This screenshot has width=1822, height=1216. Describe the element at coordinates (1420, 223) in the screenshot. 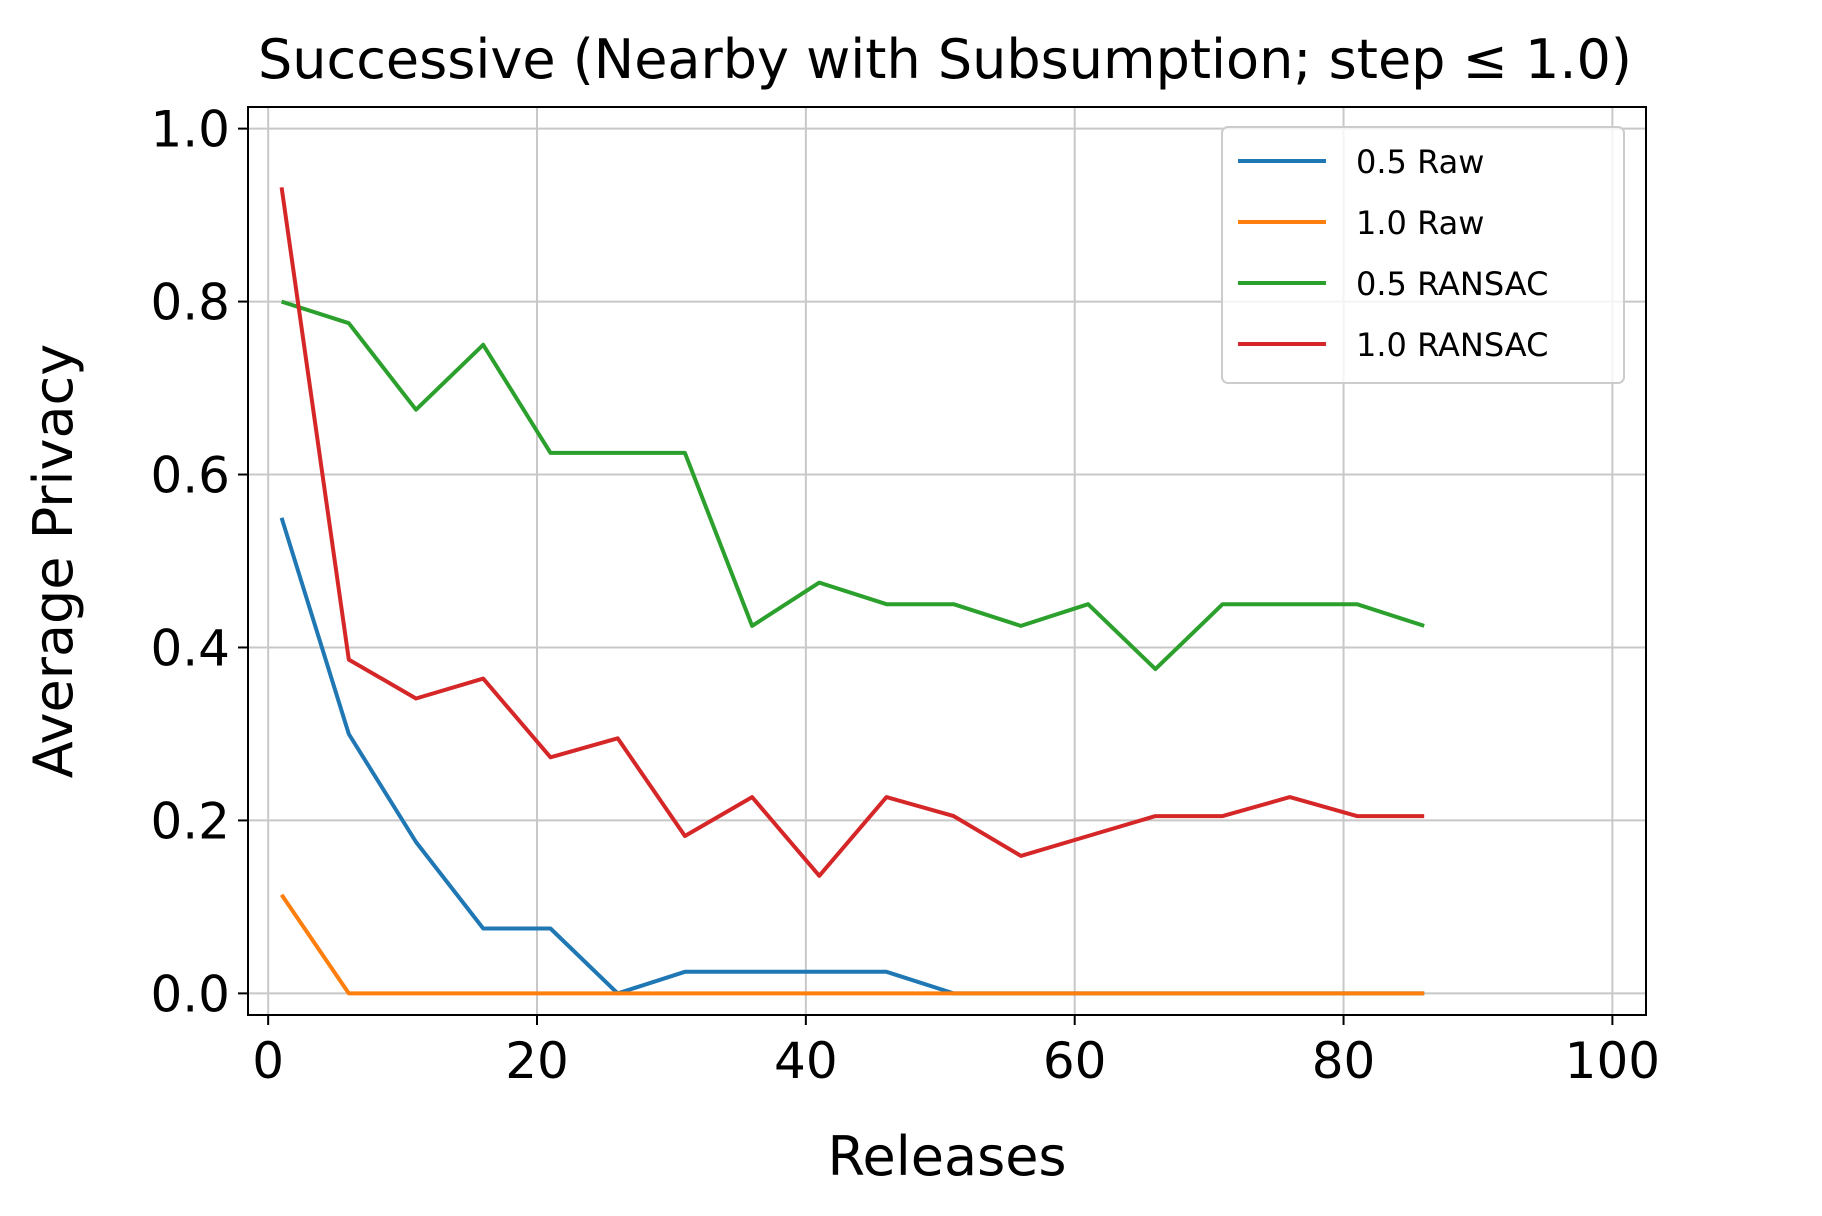

I see `legend-label: 1.0 Raw` at that location.